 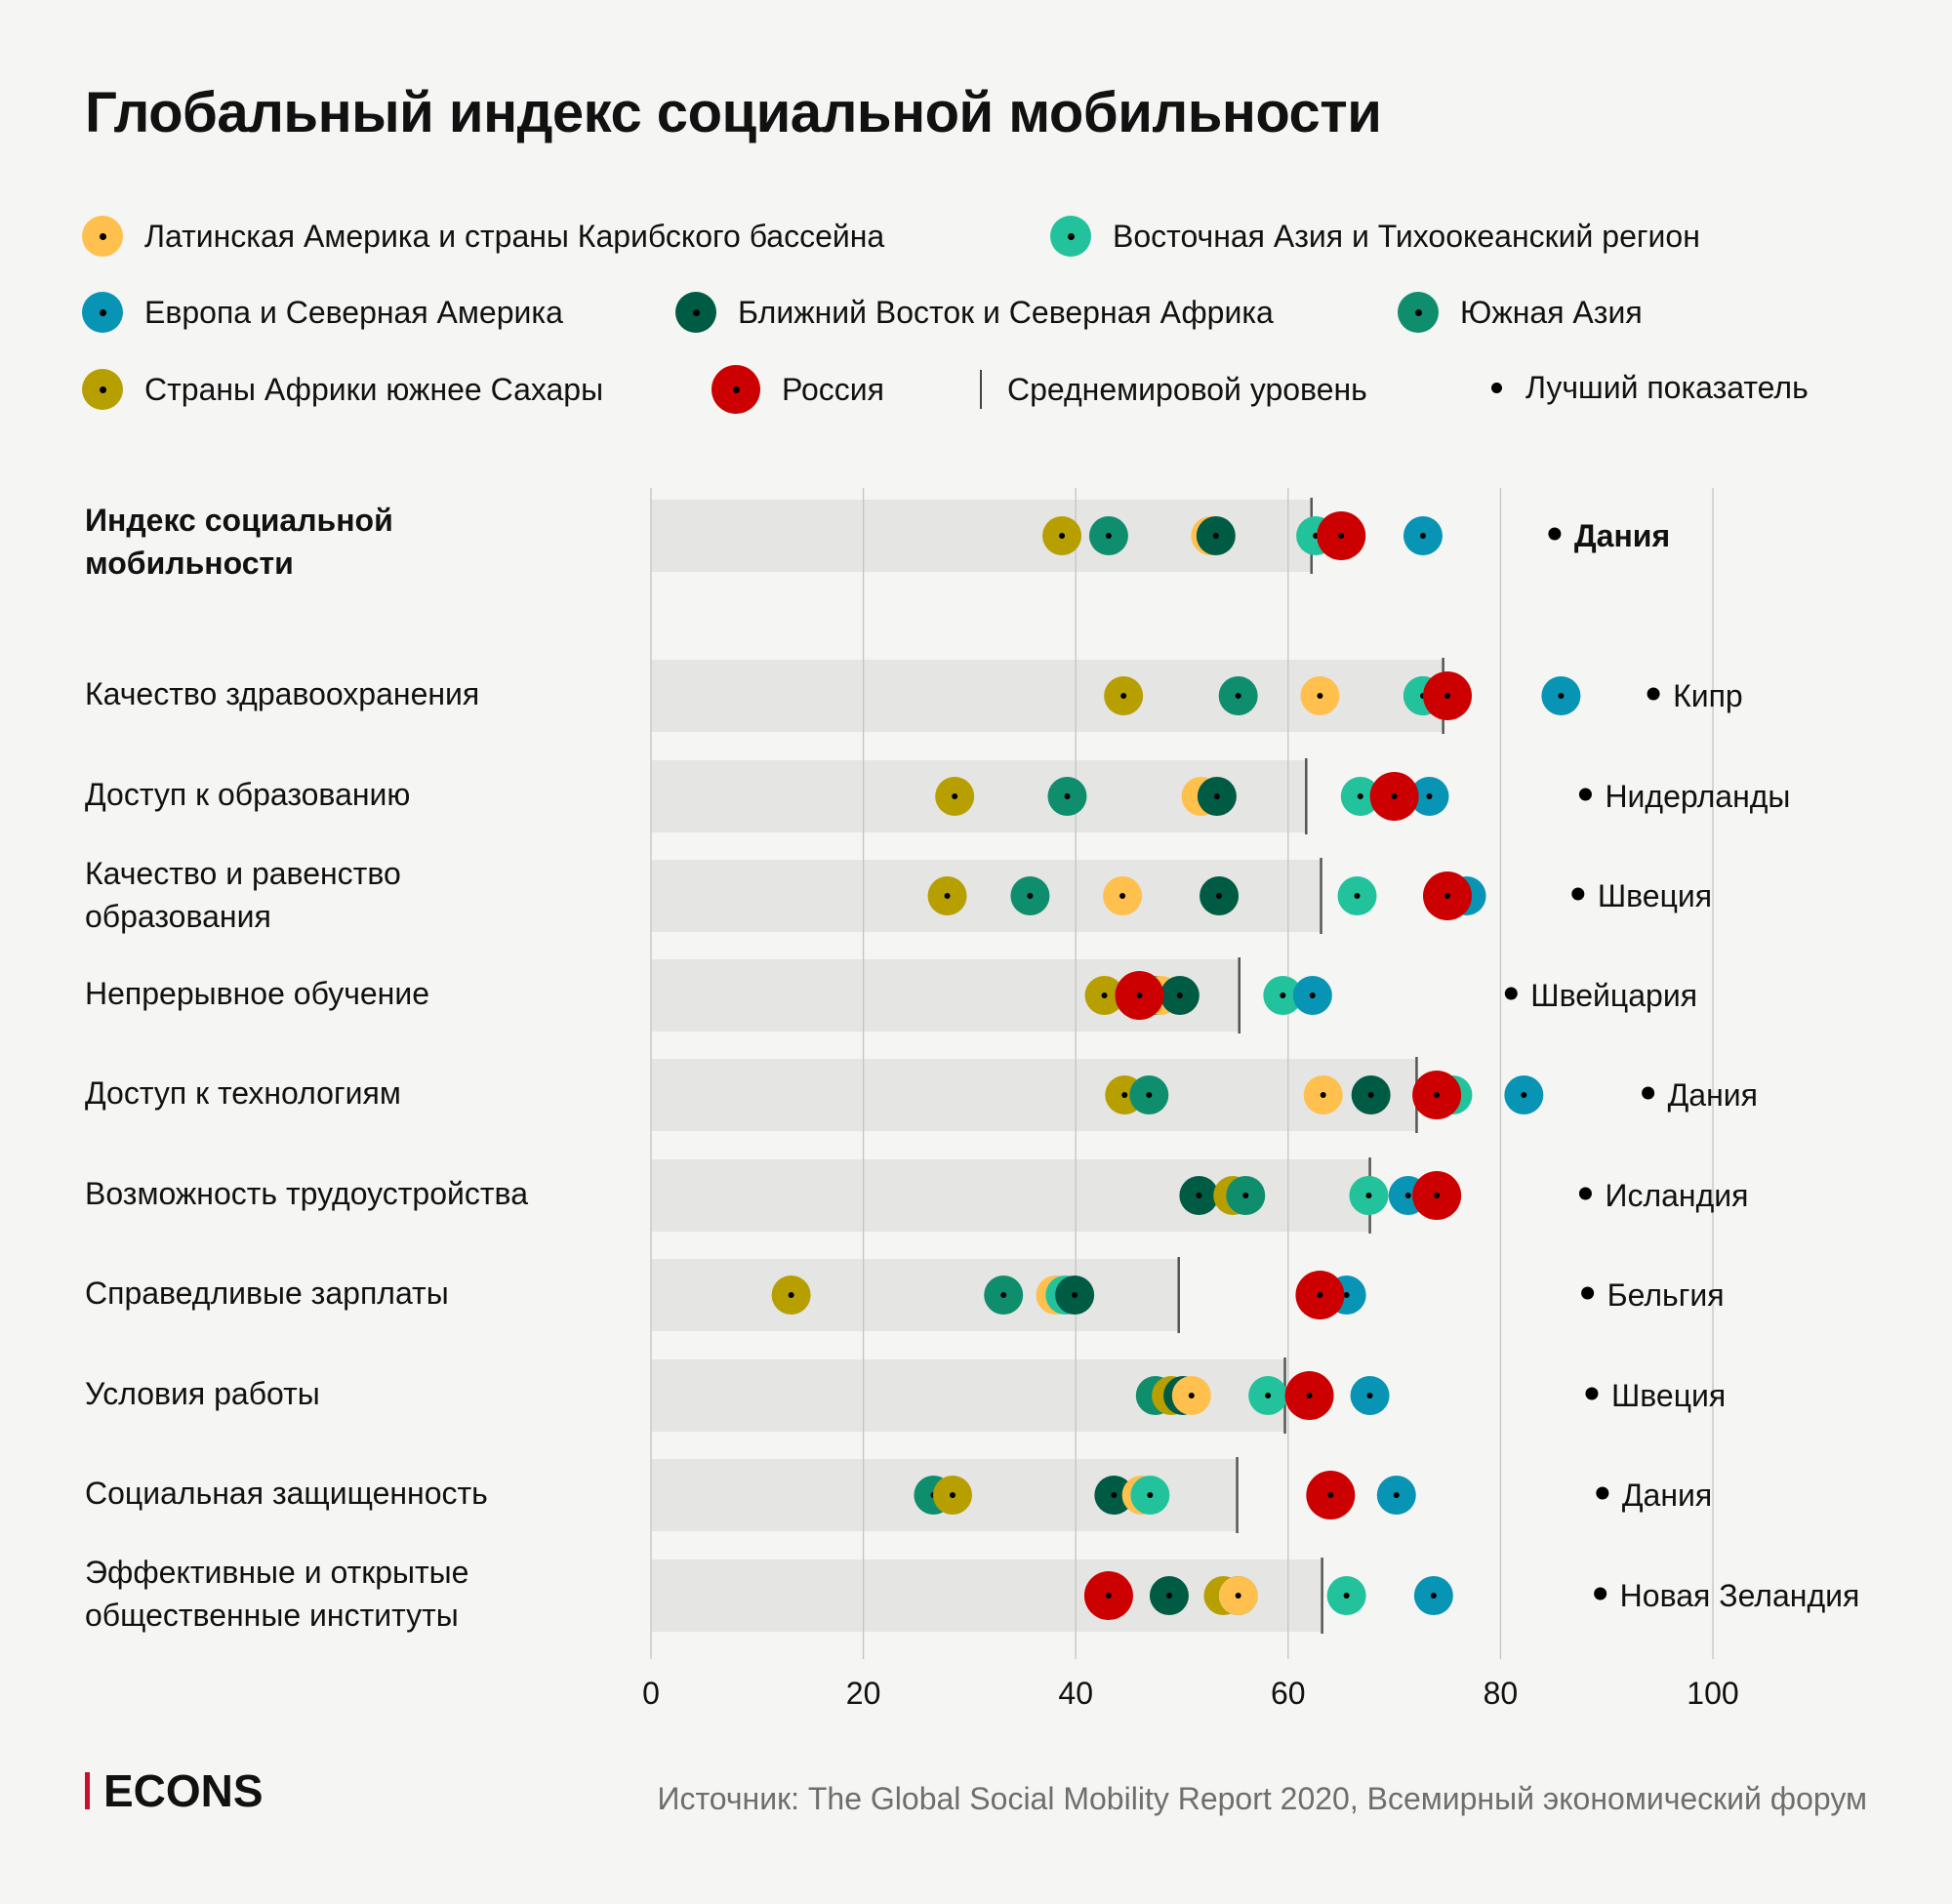 What do you see at coordinates (1697, 796) in the screenshot?
I see `best-country-label: Нидерланды` at bounding box center [1697, 796].